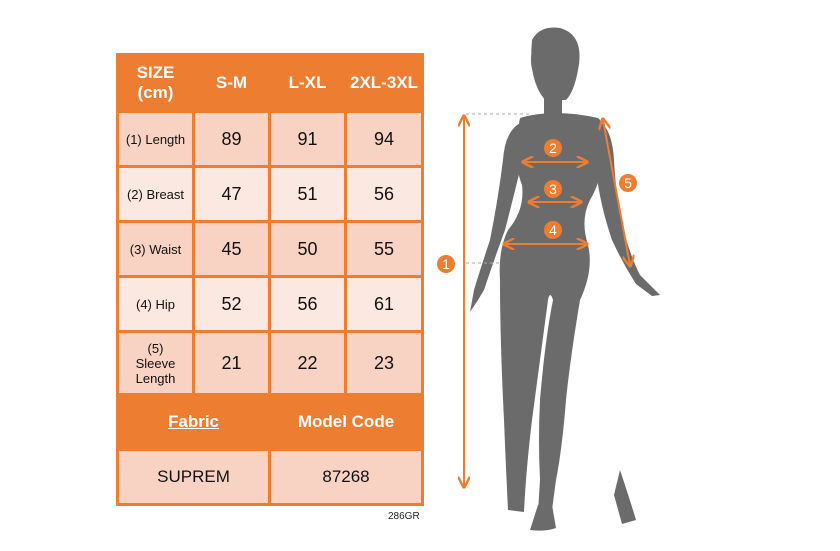  What do you see at coordinates (231, 249) in the screenshot?
I see `cell: 45` at bounding box center [231, 249].